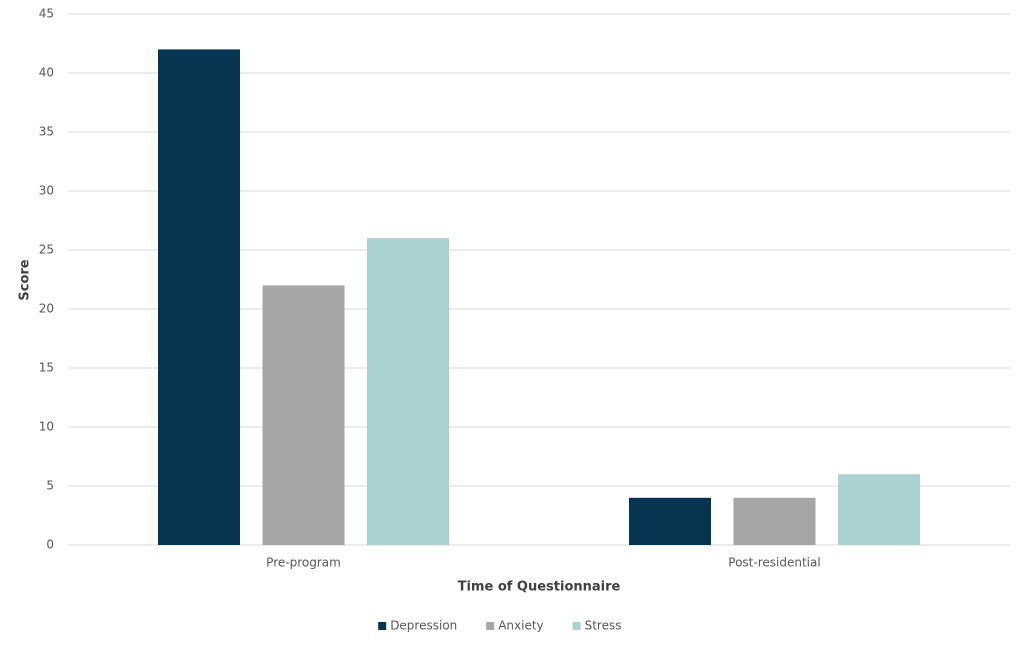  I want to click on y-tick-label: 20, so click(46, 309).